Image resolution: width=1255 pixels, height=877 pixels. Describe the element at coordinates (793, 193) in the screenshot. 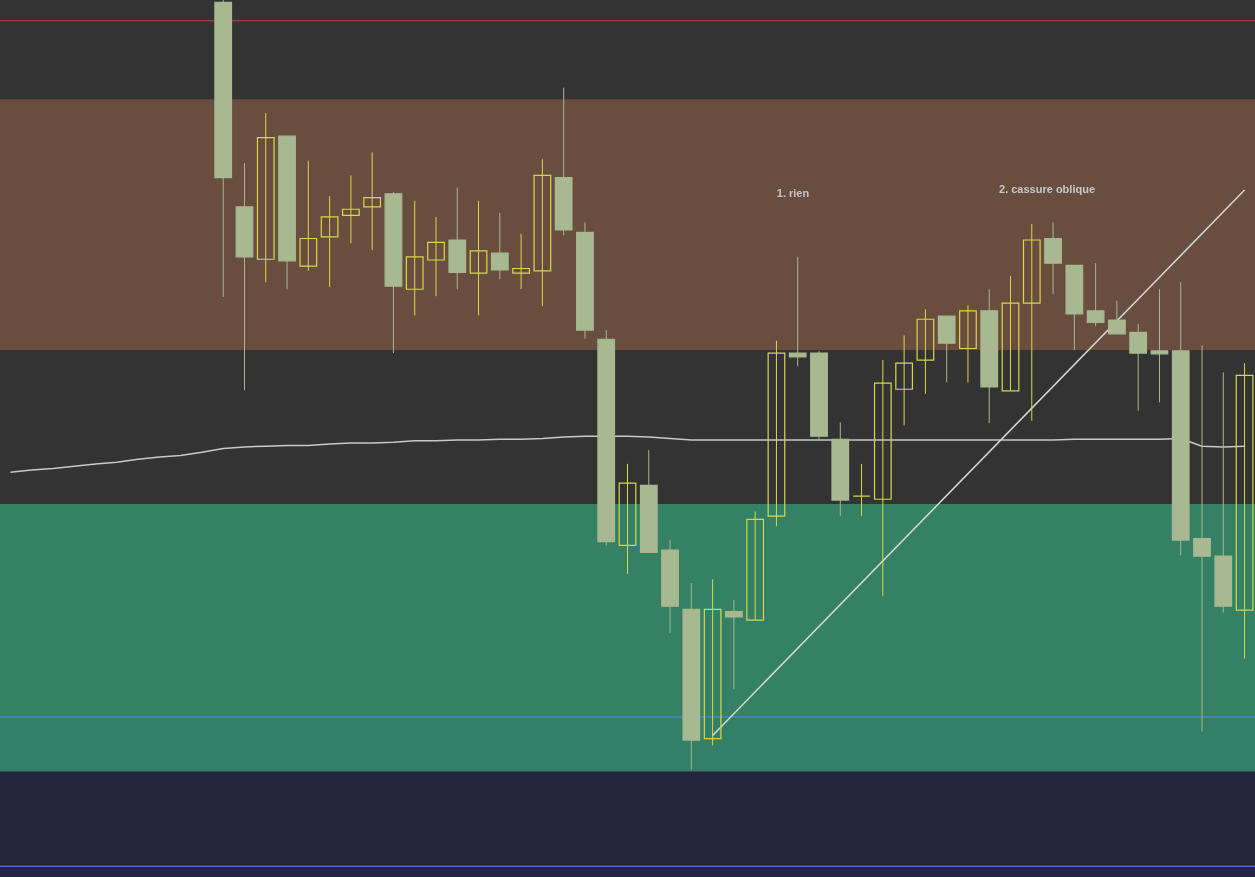

I see `annotation: 1. rien` at that location.